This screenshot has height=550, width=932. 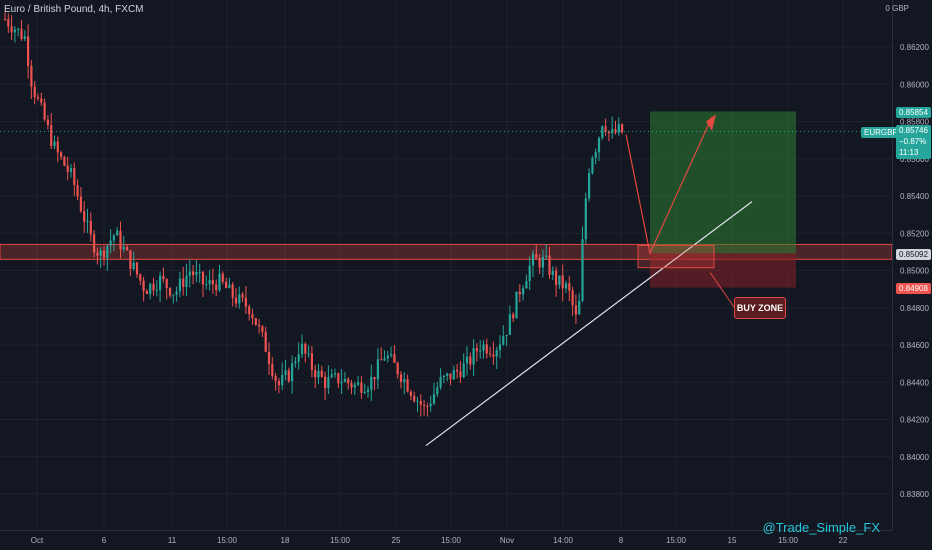 I want to click on symbol-tag: EURGBP, so click(x=881, y=132).